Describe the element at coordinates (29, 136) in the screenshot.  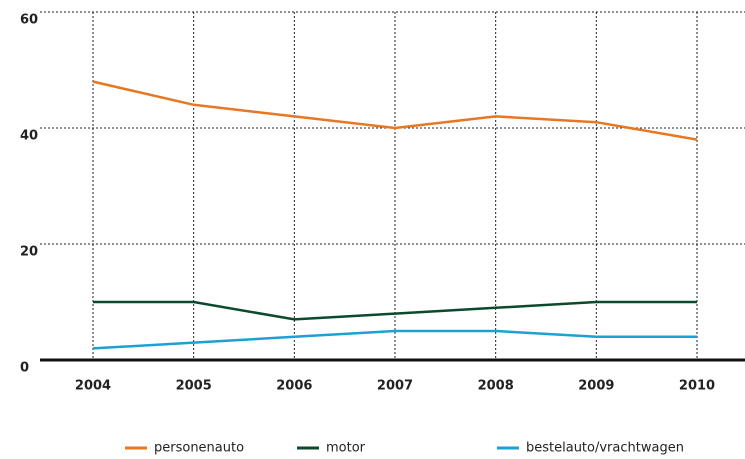
I see `y-tick-label: 40` at that location.